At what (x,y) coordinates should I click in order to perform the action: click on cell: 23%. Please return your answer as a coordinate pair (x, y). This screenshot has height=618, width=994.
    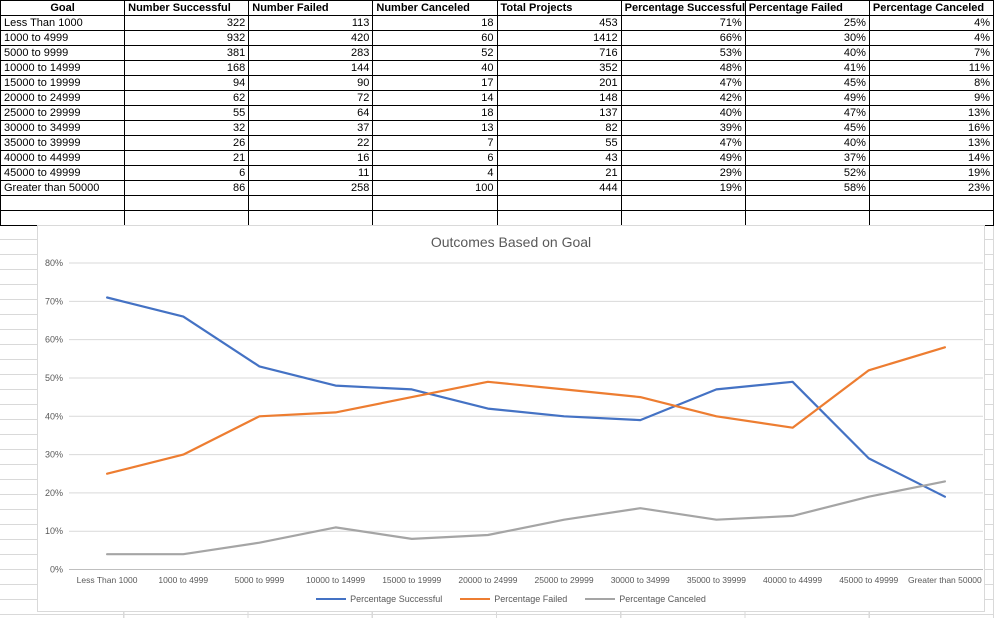
    Looking at the image, I should click on (931, 188).